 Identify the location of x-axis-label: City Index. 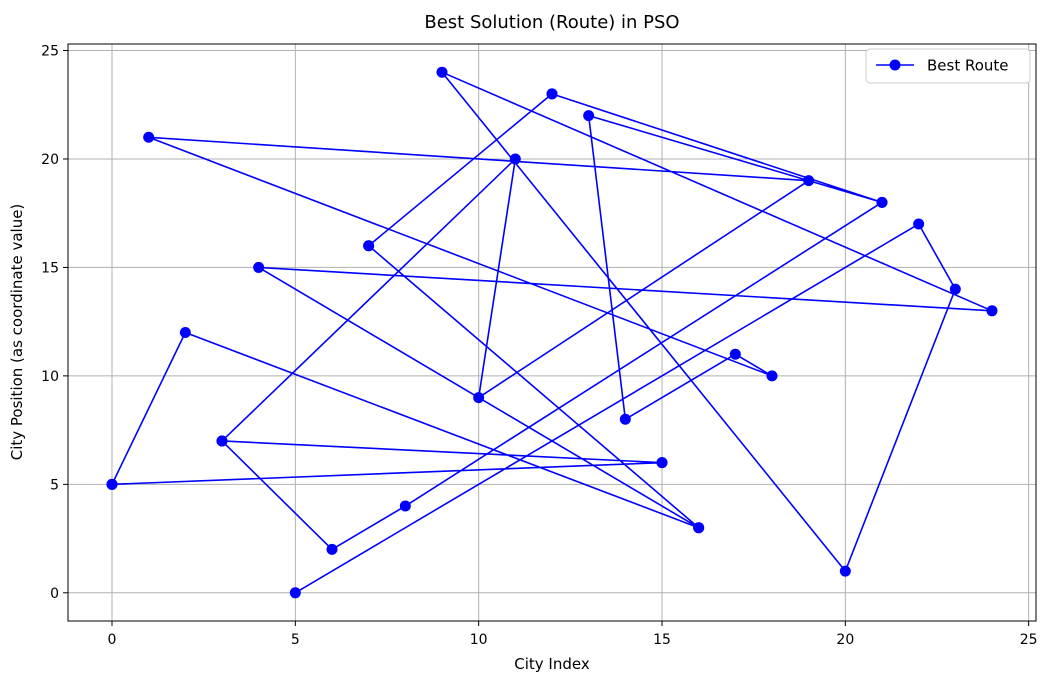
(552, 664).